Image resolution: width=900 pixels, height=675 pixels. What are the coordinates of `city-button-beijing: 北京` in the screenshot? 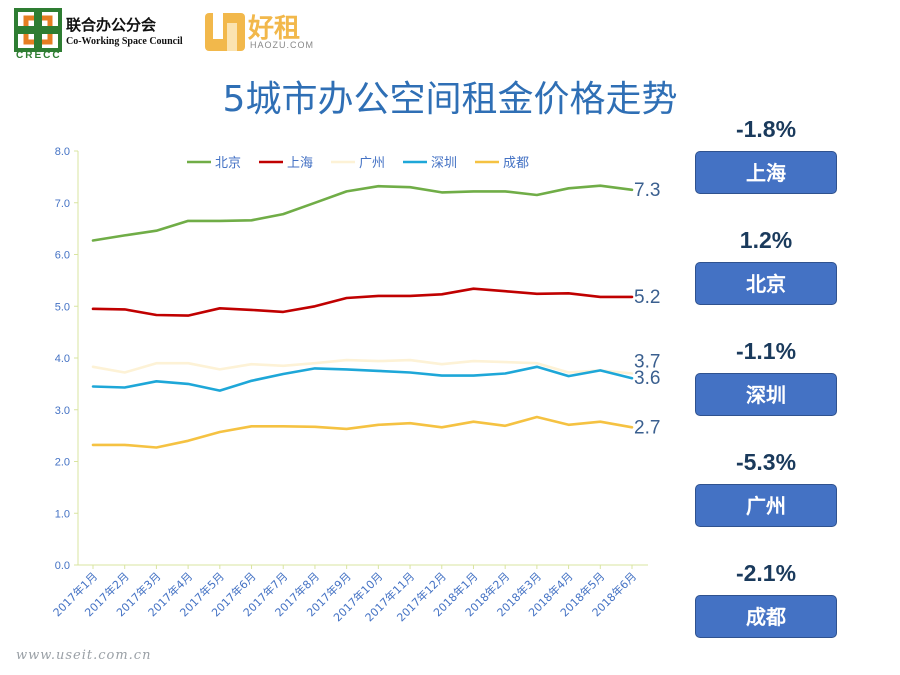 It's located at (766, 283).